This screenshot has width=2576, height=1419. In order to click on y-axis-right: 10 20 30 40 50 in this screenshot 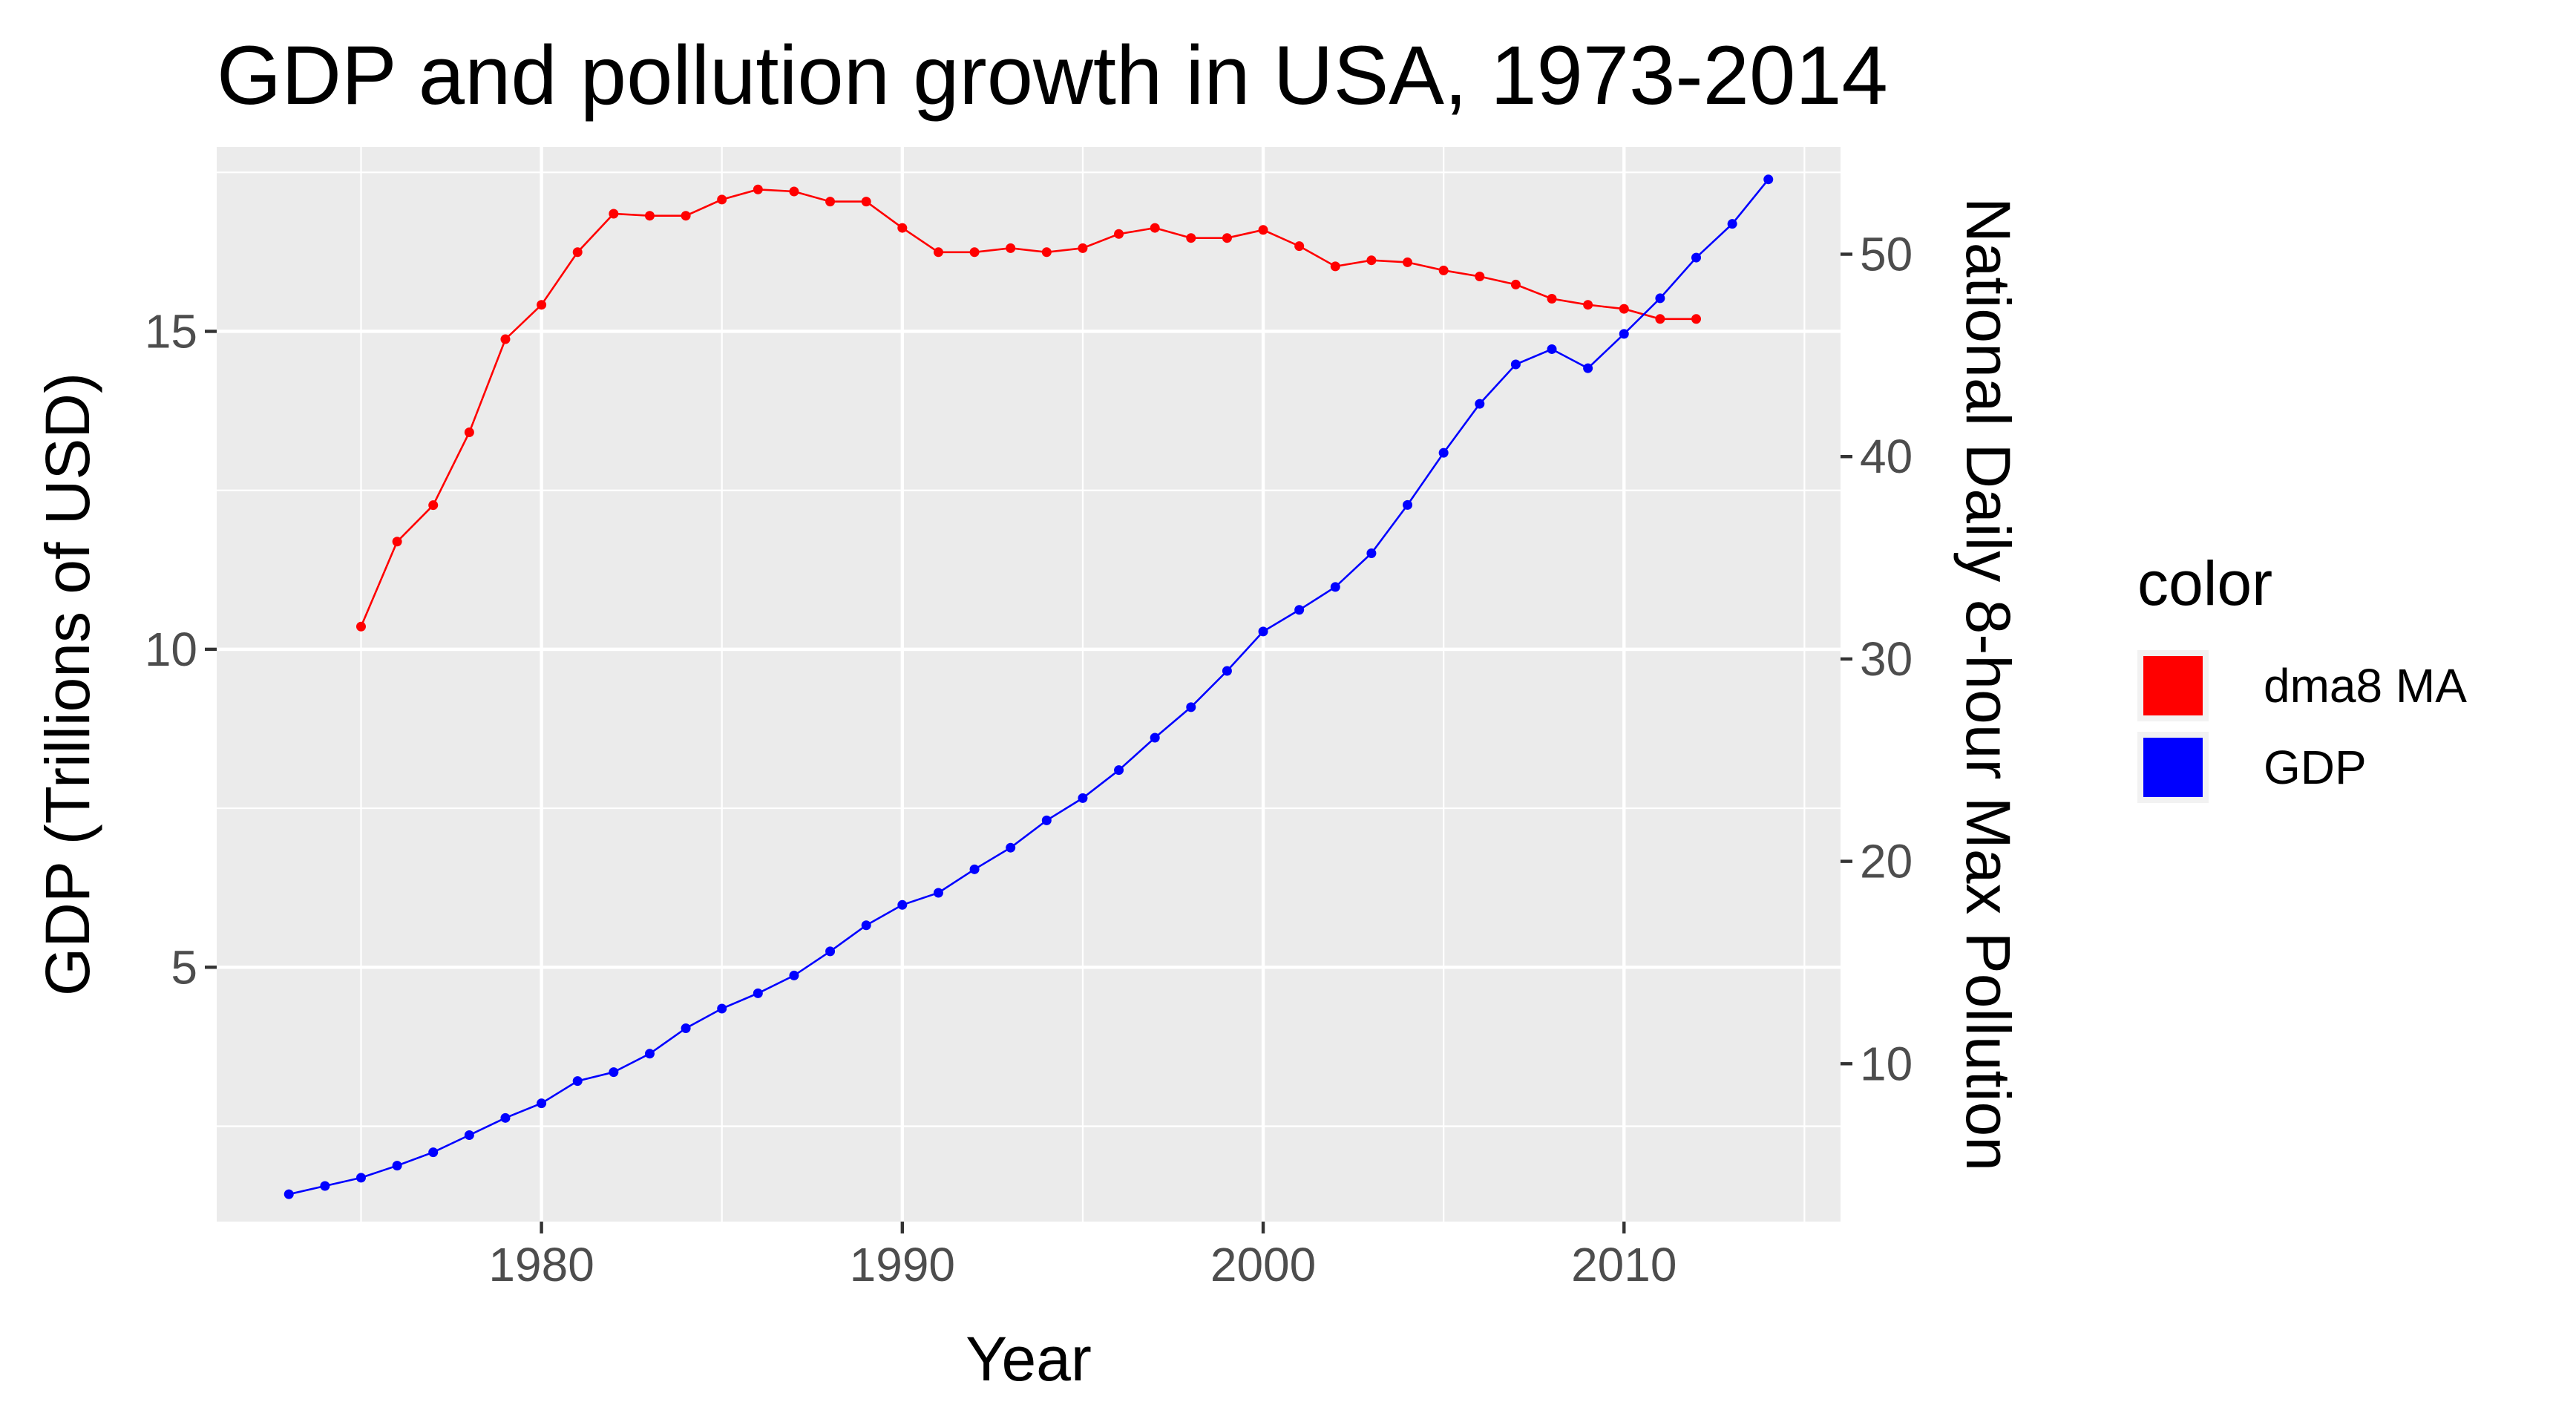, I will do `click(1877, 659)`.